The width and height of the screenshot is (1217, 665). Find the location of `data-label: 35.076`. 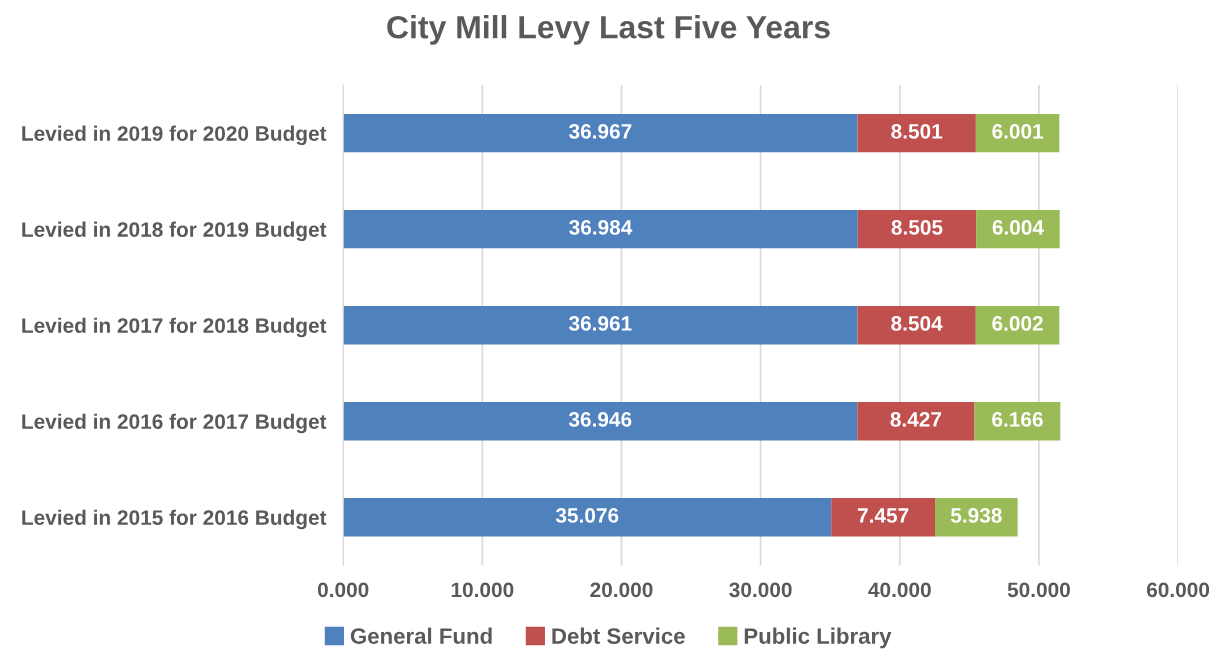

data-label: 35.076 is located at coordinates (587, 515).